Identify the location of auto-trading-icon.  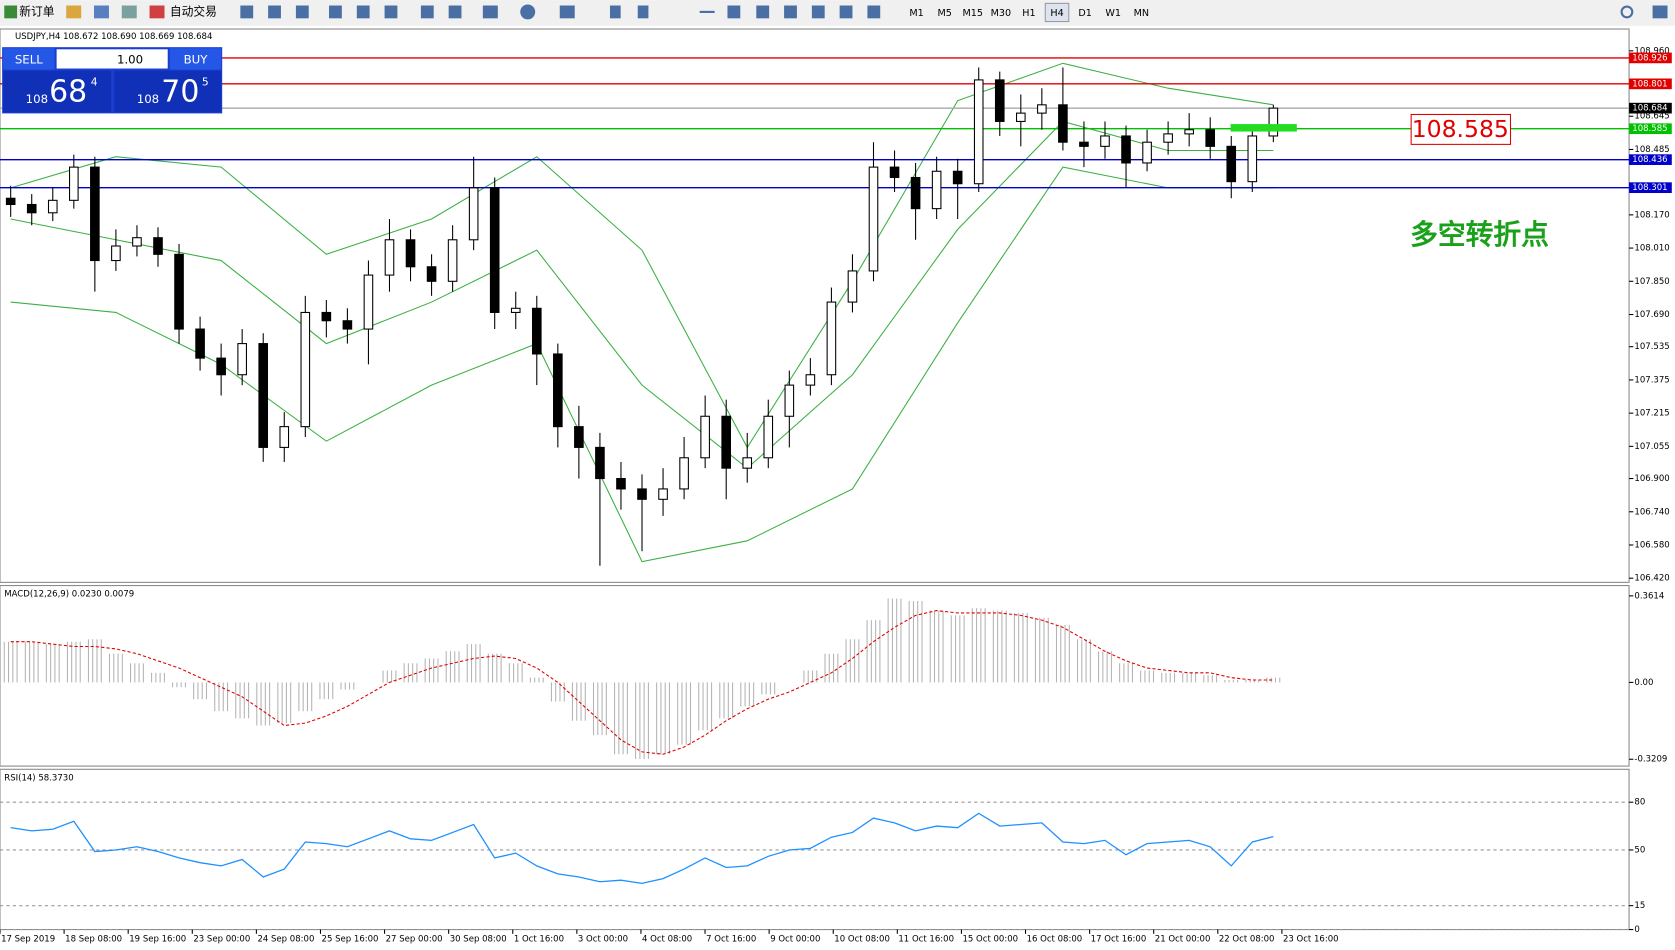
(157, 12).